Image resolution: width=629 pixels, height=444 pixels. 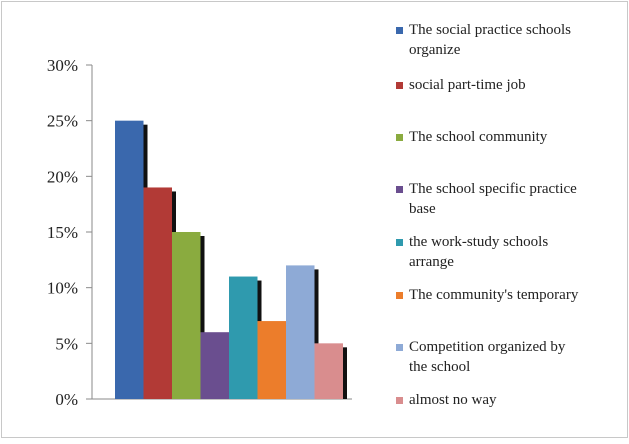 What do you see at coordinates (453, 400) in the screenshot?
I see `legend-label: almost no way` at bounding box center [453, 400].